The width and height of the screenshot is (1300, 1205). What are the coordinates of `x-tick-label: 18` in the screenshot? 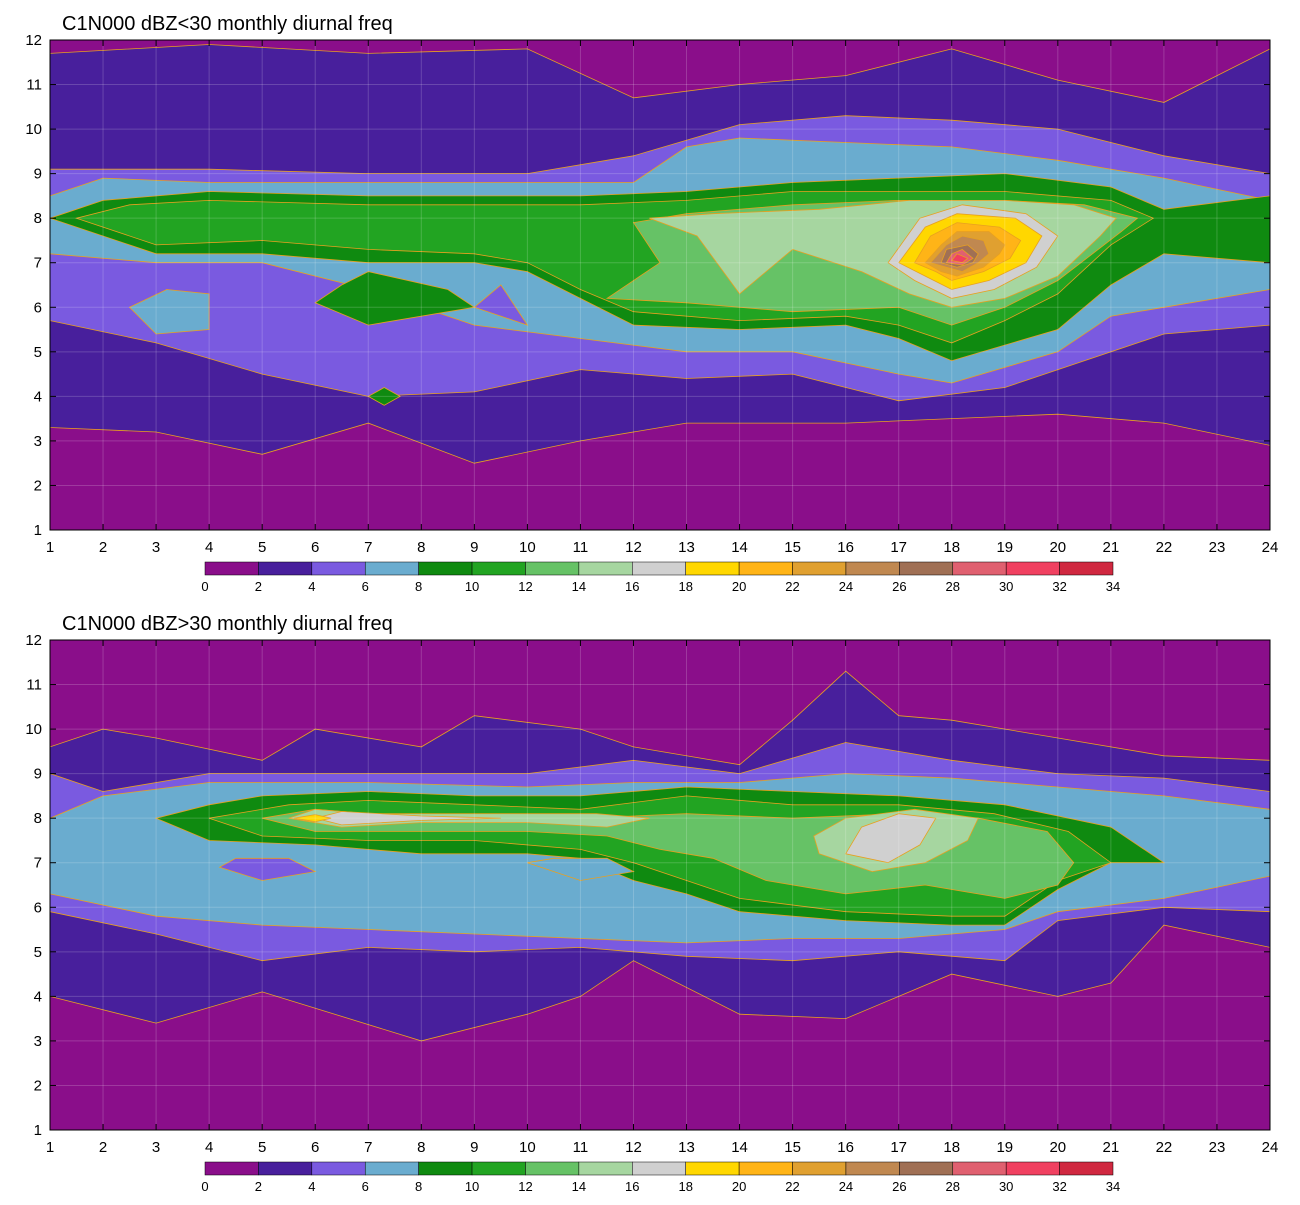 It's located at (951, 1147).